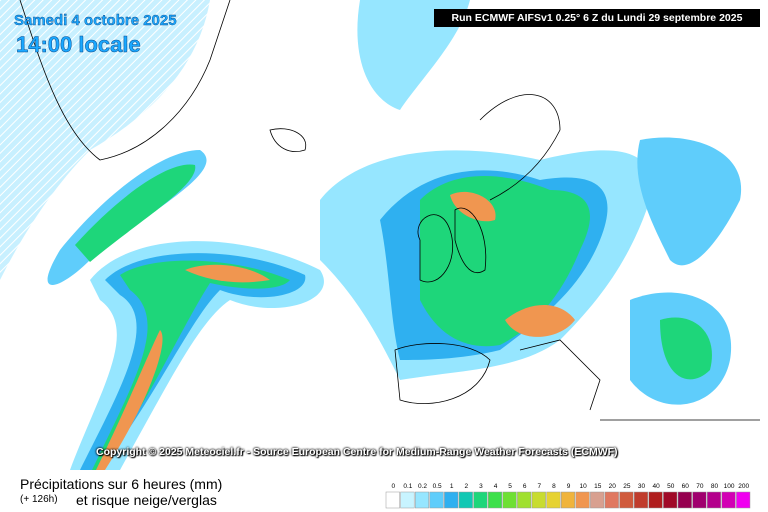 Image resolution: width=768 pixels, height=512 pixels. What do you see at coordinates (686, 486) in the screenshot?
I see `legend-label: 60` at bounding box center [686, 486].